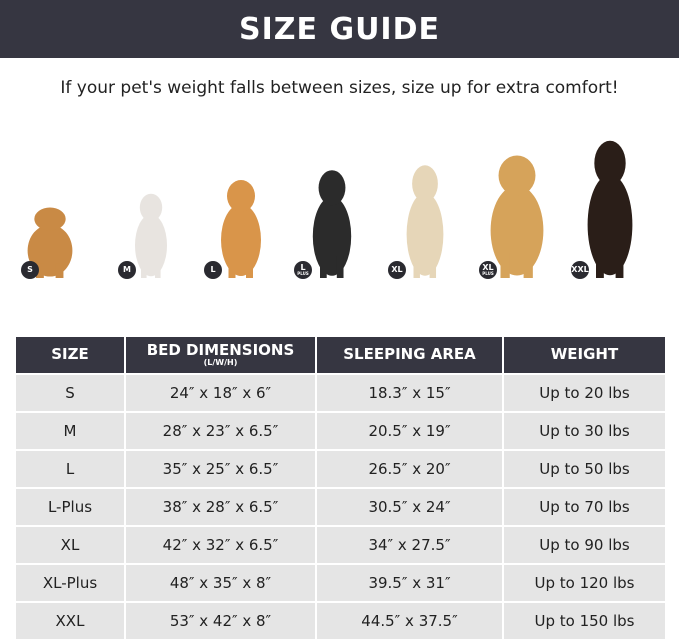  I want to click on cell-sleeping-area: 30.5″ x 24″, so click(409, 507).